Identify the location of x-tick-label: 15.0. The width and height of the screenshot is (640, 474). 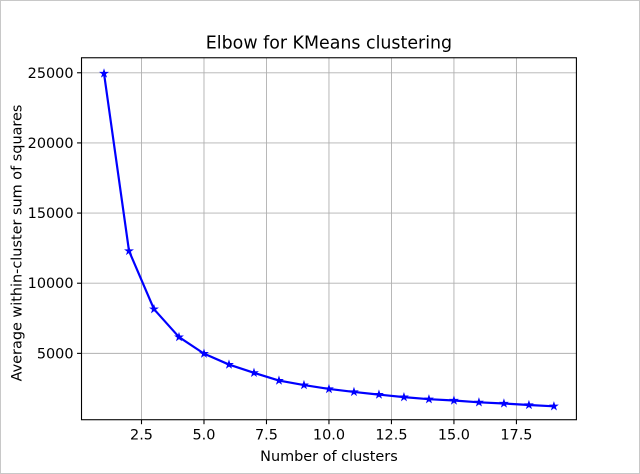
(454, 436).